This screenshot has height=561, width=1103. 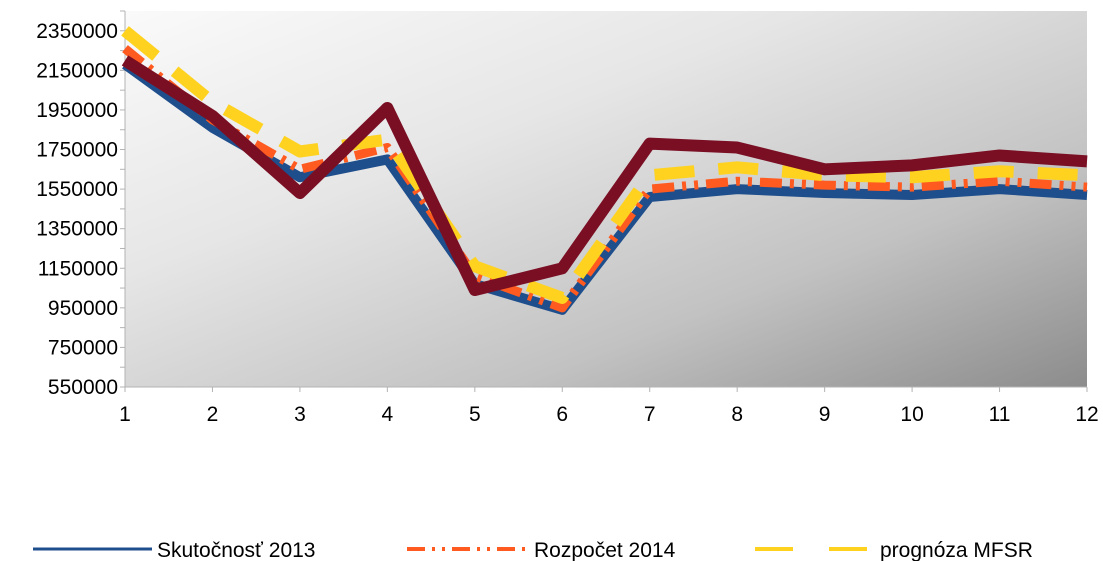 What do you see at coordinates (83, 387) in the screenshot?
I see `y-tick-label: 550000` at bounding box center [83, 387].